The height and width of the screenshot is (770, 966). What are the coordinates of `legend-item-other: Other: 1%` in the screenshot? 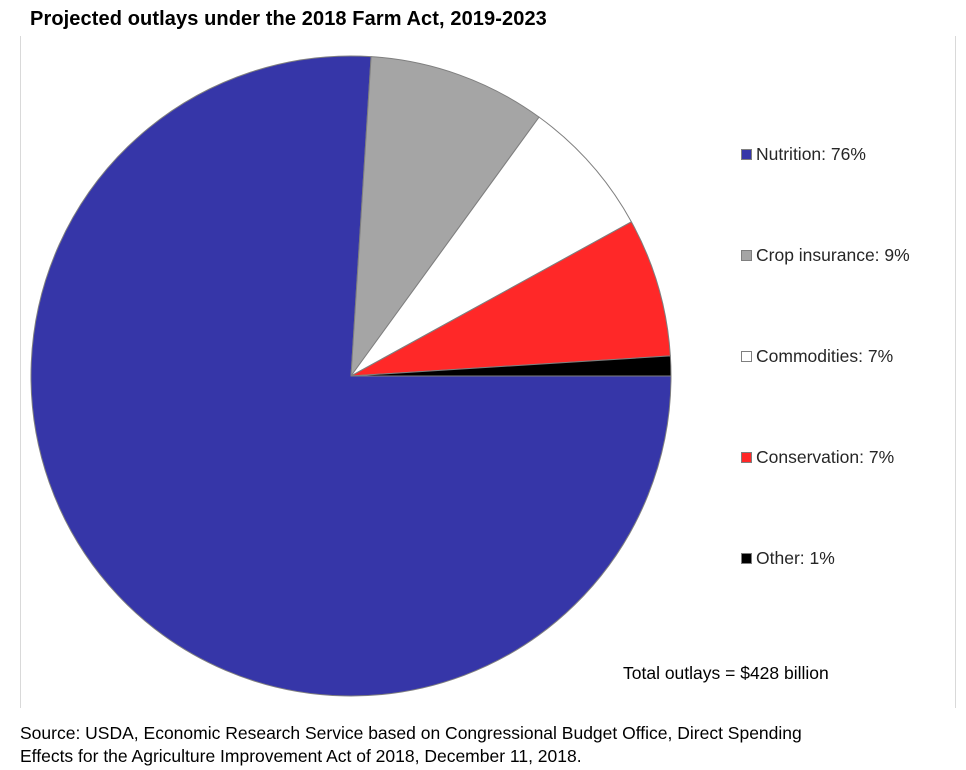 It's located at (788, 558).